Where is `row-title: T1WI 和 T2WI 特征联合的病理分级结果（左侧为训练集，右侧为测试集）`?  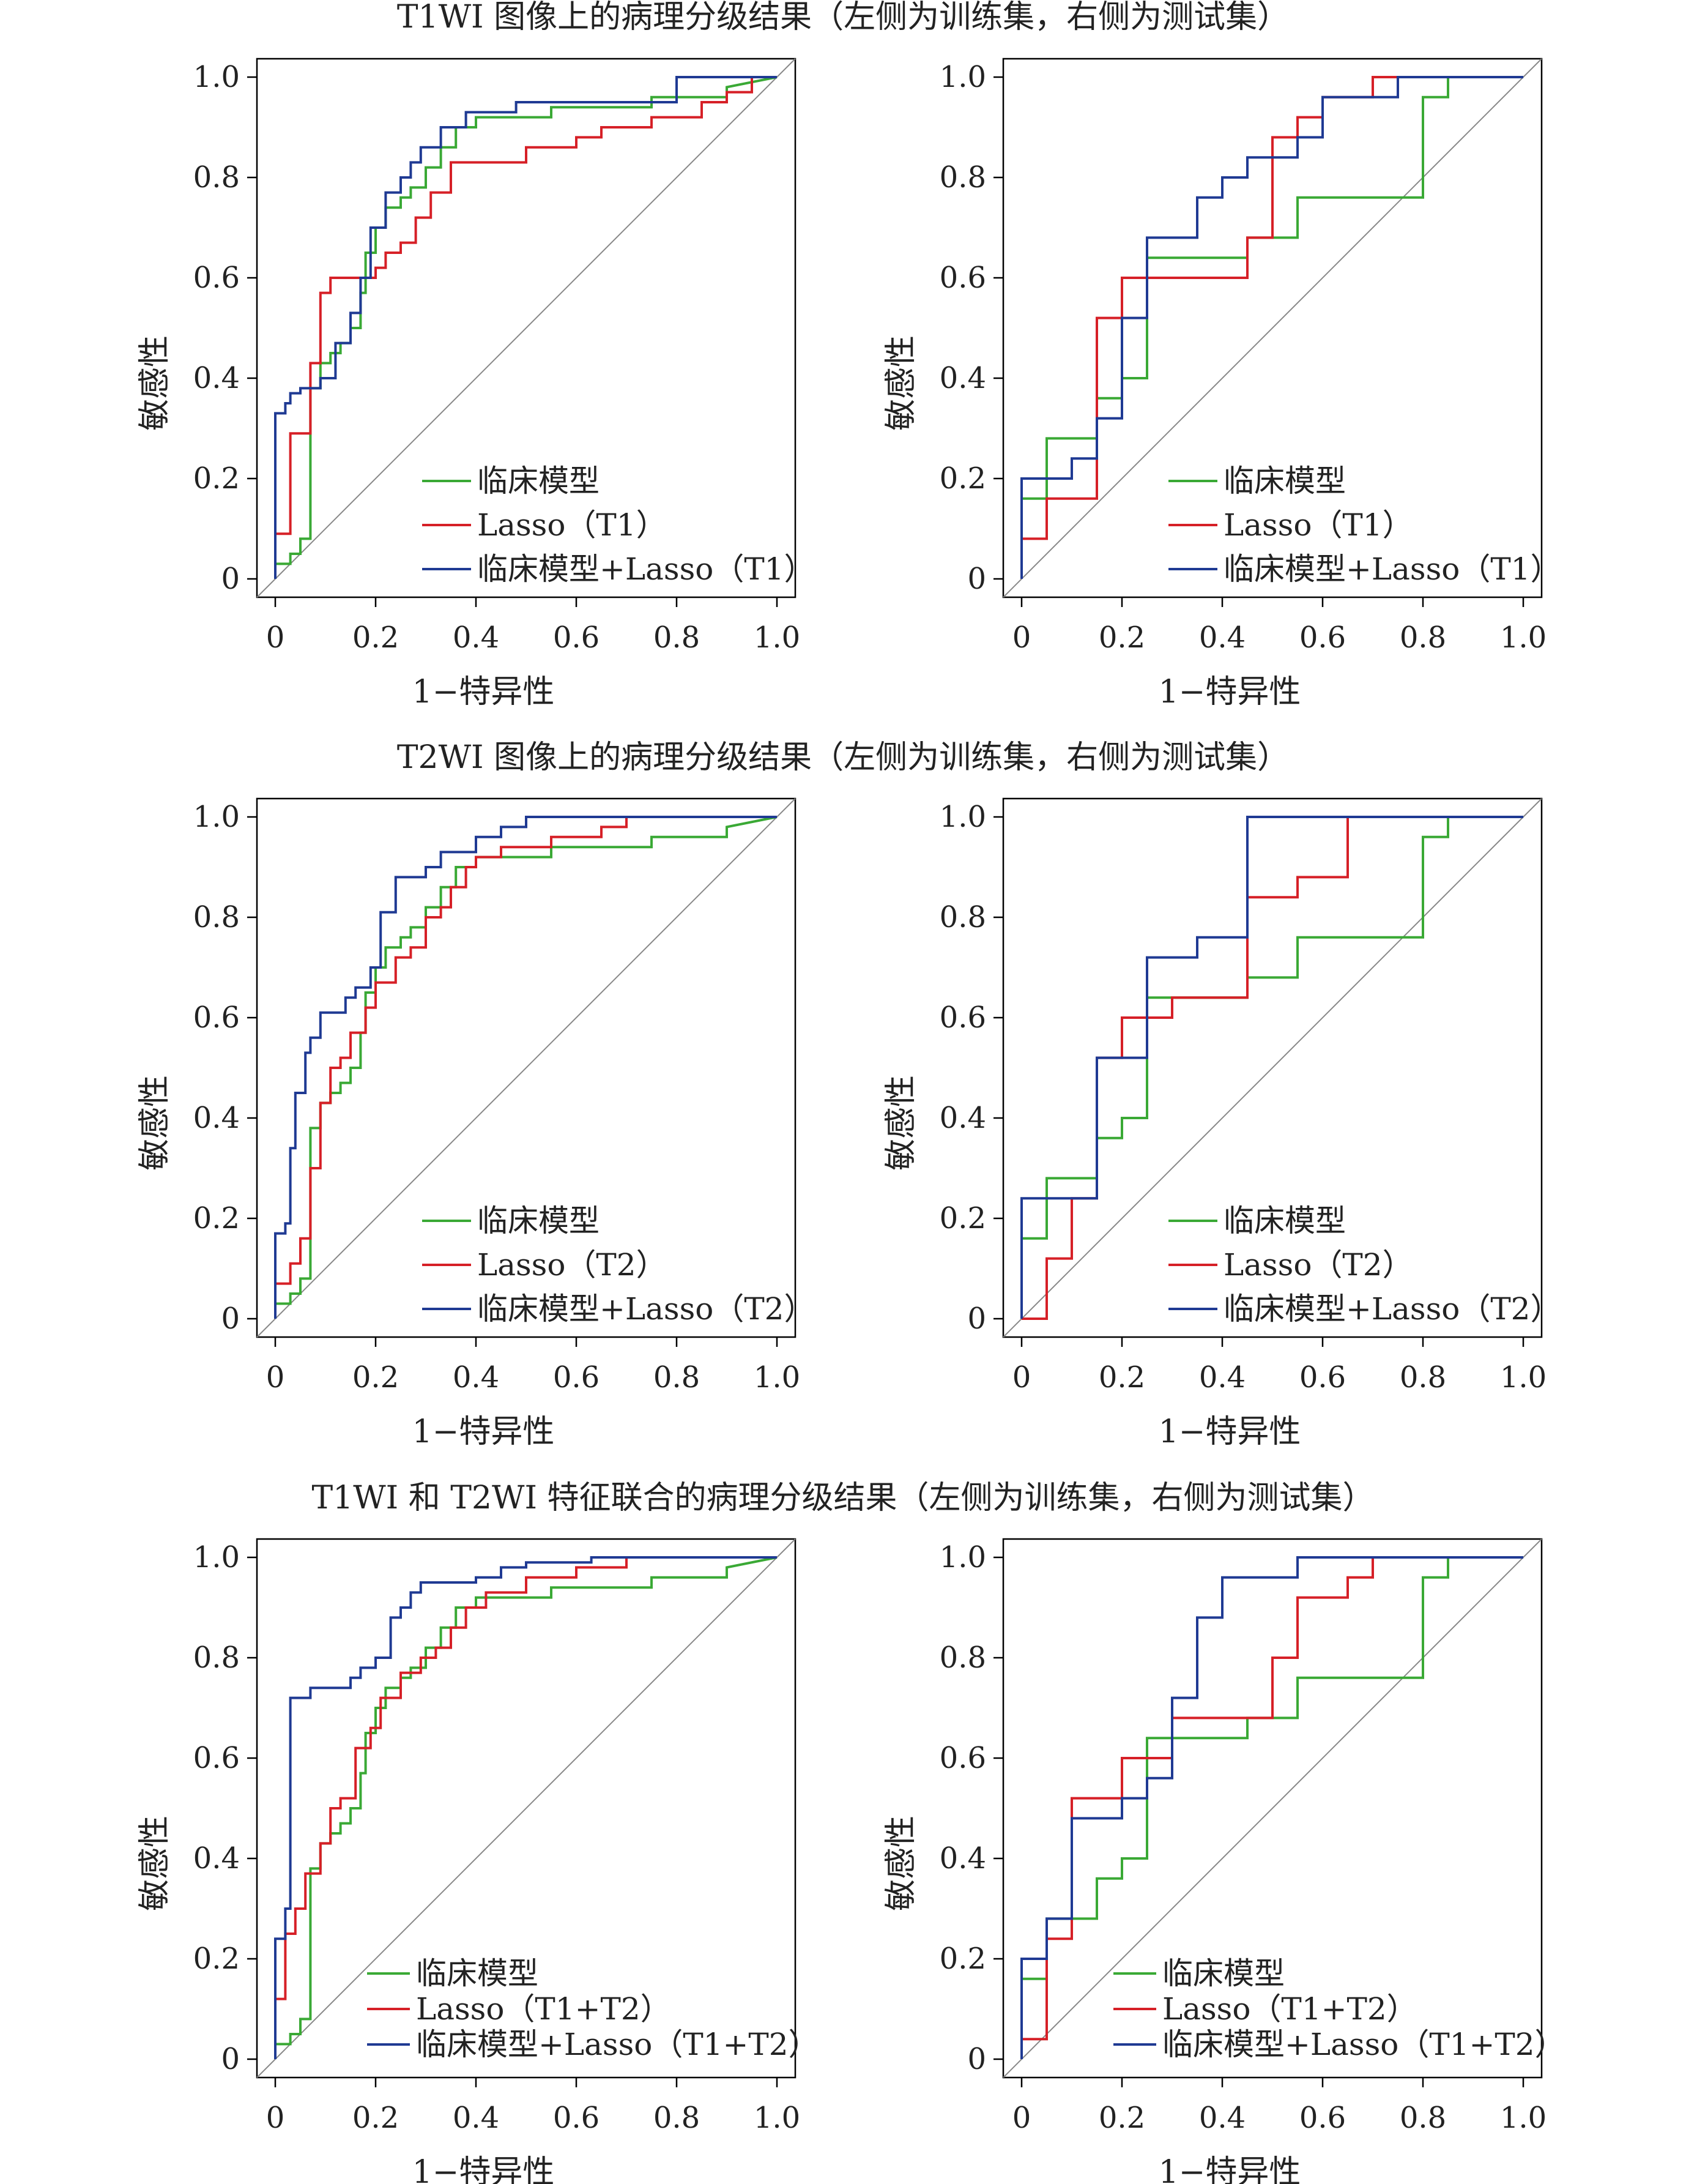
row-title: T1WI 和 T2WI 特征联合的病理分级结果（左侧为训练集，右侧为测试集） is located at coordinates (843, 1498).